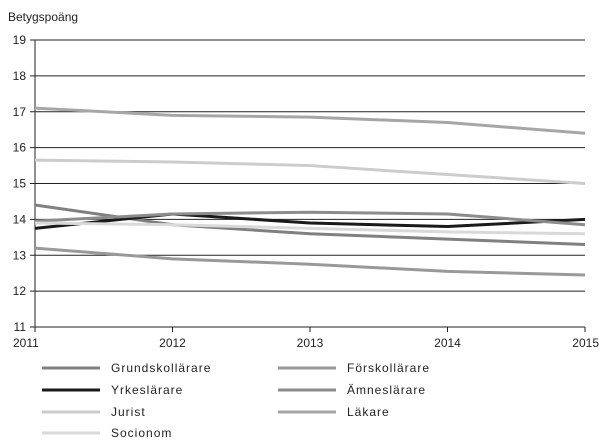 This screenshot has height=445, width=600. I want to click on series-line-förskollärare, so click(310, 261).